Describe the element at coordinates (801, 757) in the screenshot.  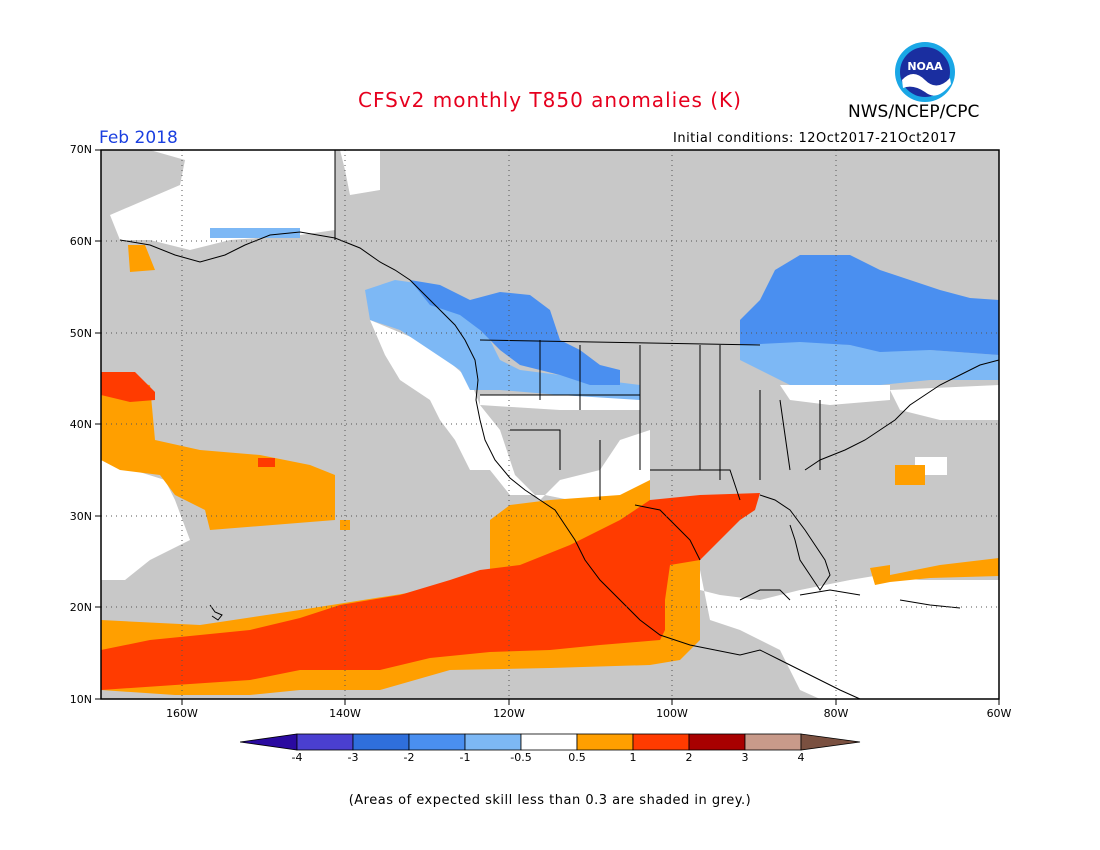
I see `colorbar-label: 4` at that location.